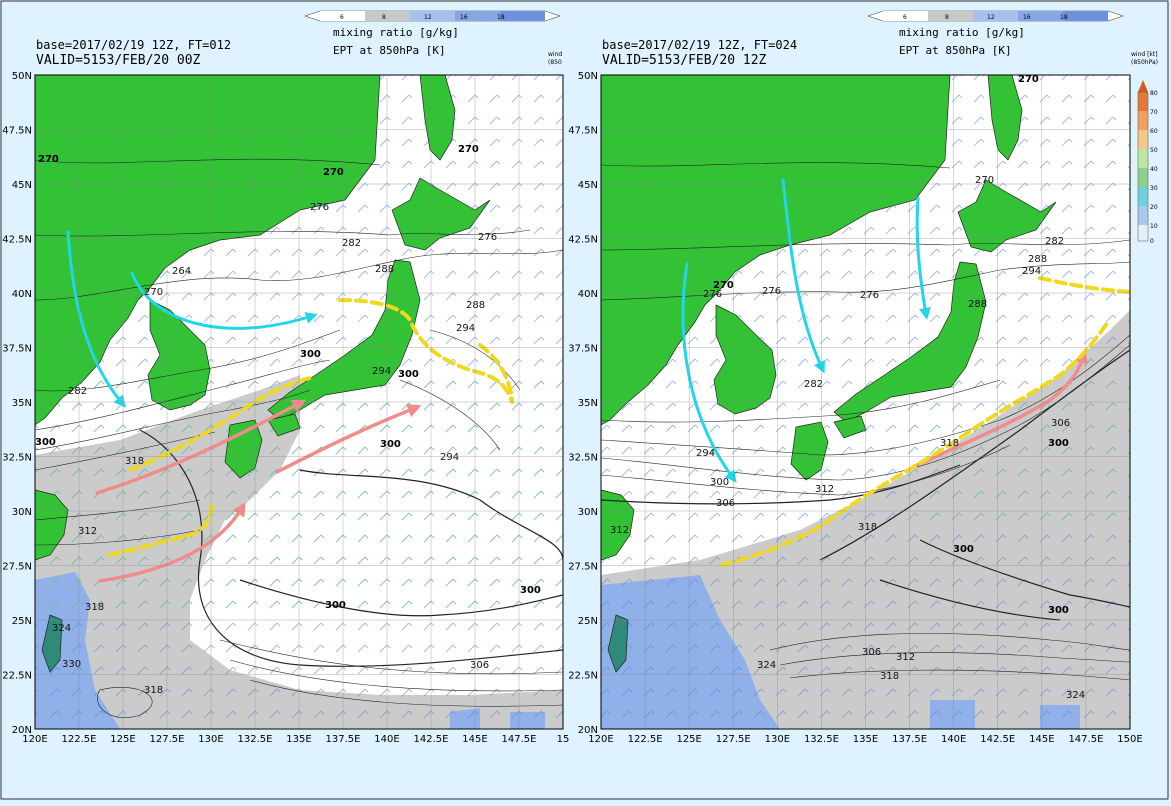  Describe the element at coordinates (618, 643) in the screenshot. I see `land-taiwan` at that location.